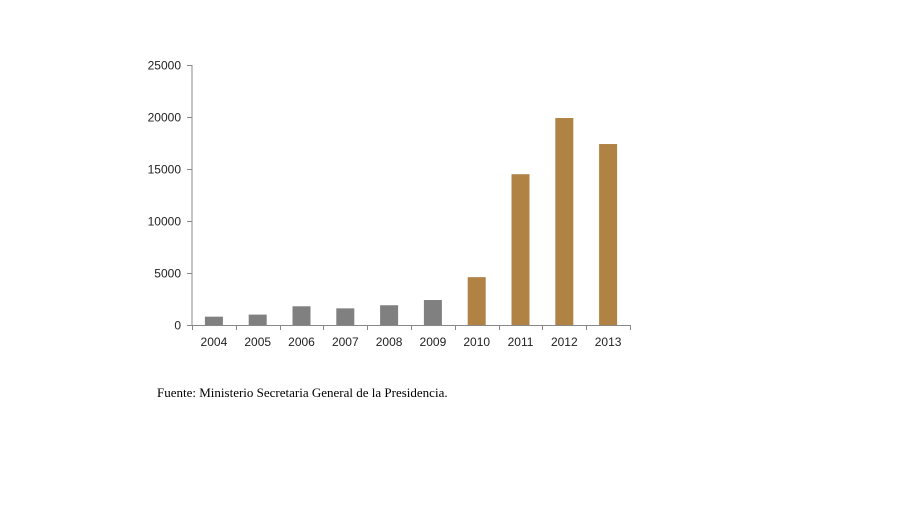  I want to click on x-tick-label: 2004, so click(214, 342).